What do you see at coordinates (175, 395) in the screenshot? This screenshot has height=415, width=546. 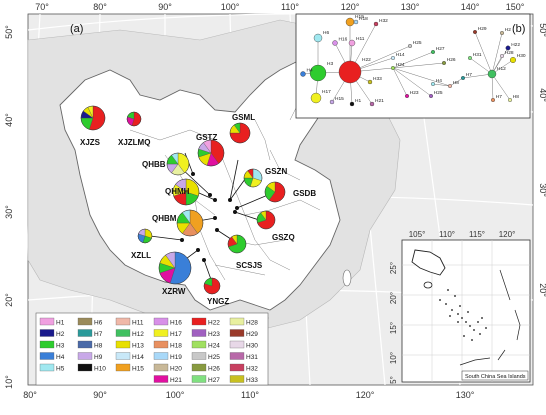 I see `bottom-tick-label: 100°` at bounding box center [175, 395].